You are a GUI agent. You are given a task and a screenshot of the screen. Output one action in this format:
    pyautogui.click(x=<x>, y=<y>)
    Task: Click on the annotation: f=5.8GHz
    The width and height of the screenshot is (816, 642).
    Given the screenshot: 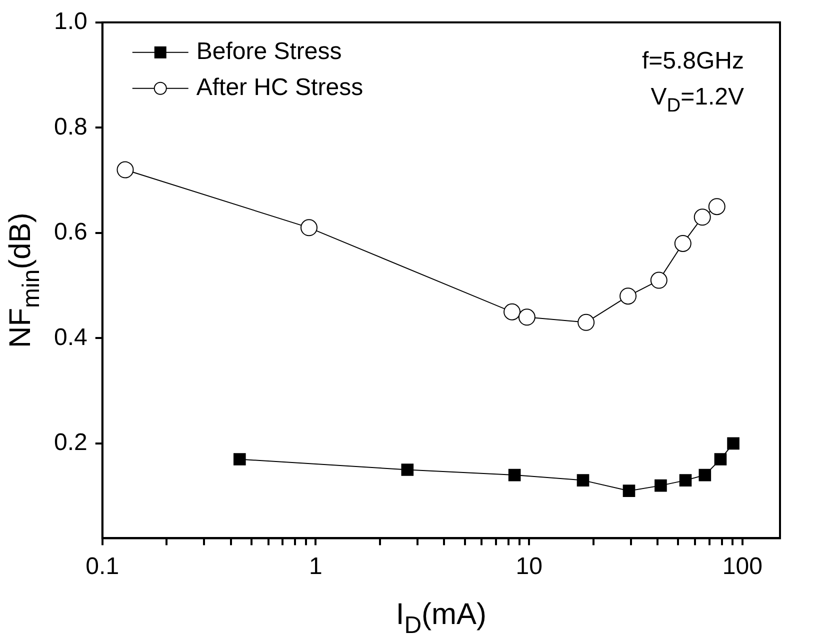 What is the action you would take?
    pyautogui.click(x=693, y=60)
    